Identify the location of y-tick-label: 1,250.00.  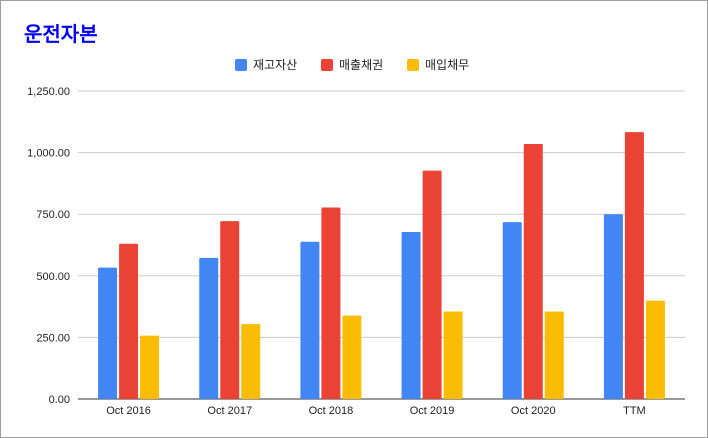
(48, 92).